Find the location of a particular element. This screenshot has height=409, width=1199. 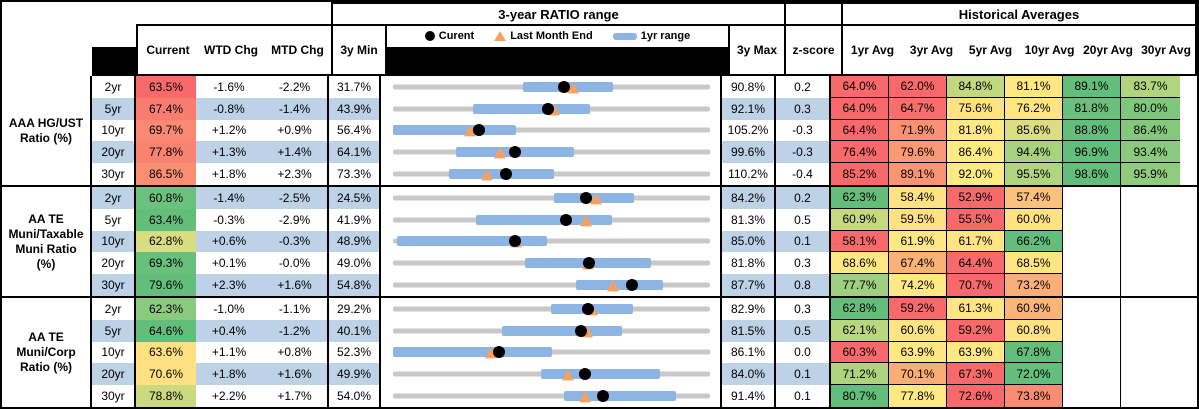

avg-cell: 57.4% is located at coordinates (1034, 198).